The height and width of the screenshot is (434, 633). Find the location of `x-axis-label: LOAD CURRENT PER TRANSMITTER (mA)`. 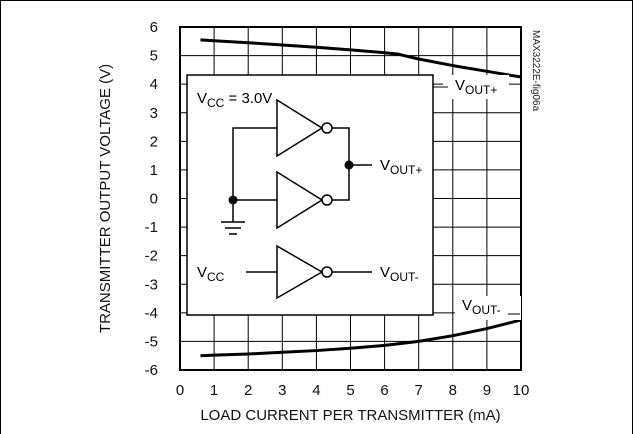

x-axis-label: LOAD CURRENT PER TRANSMITTER (mA) is located at coordinates (350, 415).